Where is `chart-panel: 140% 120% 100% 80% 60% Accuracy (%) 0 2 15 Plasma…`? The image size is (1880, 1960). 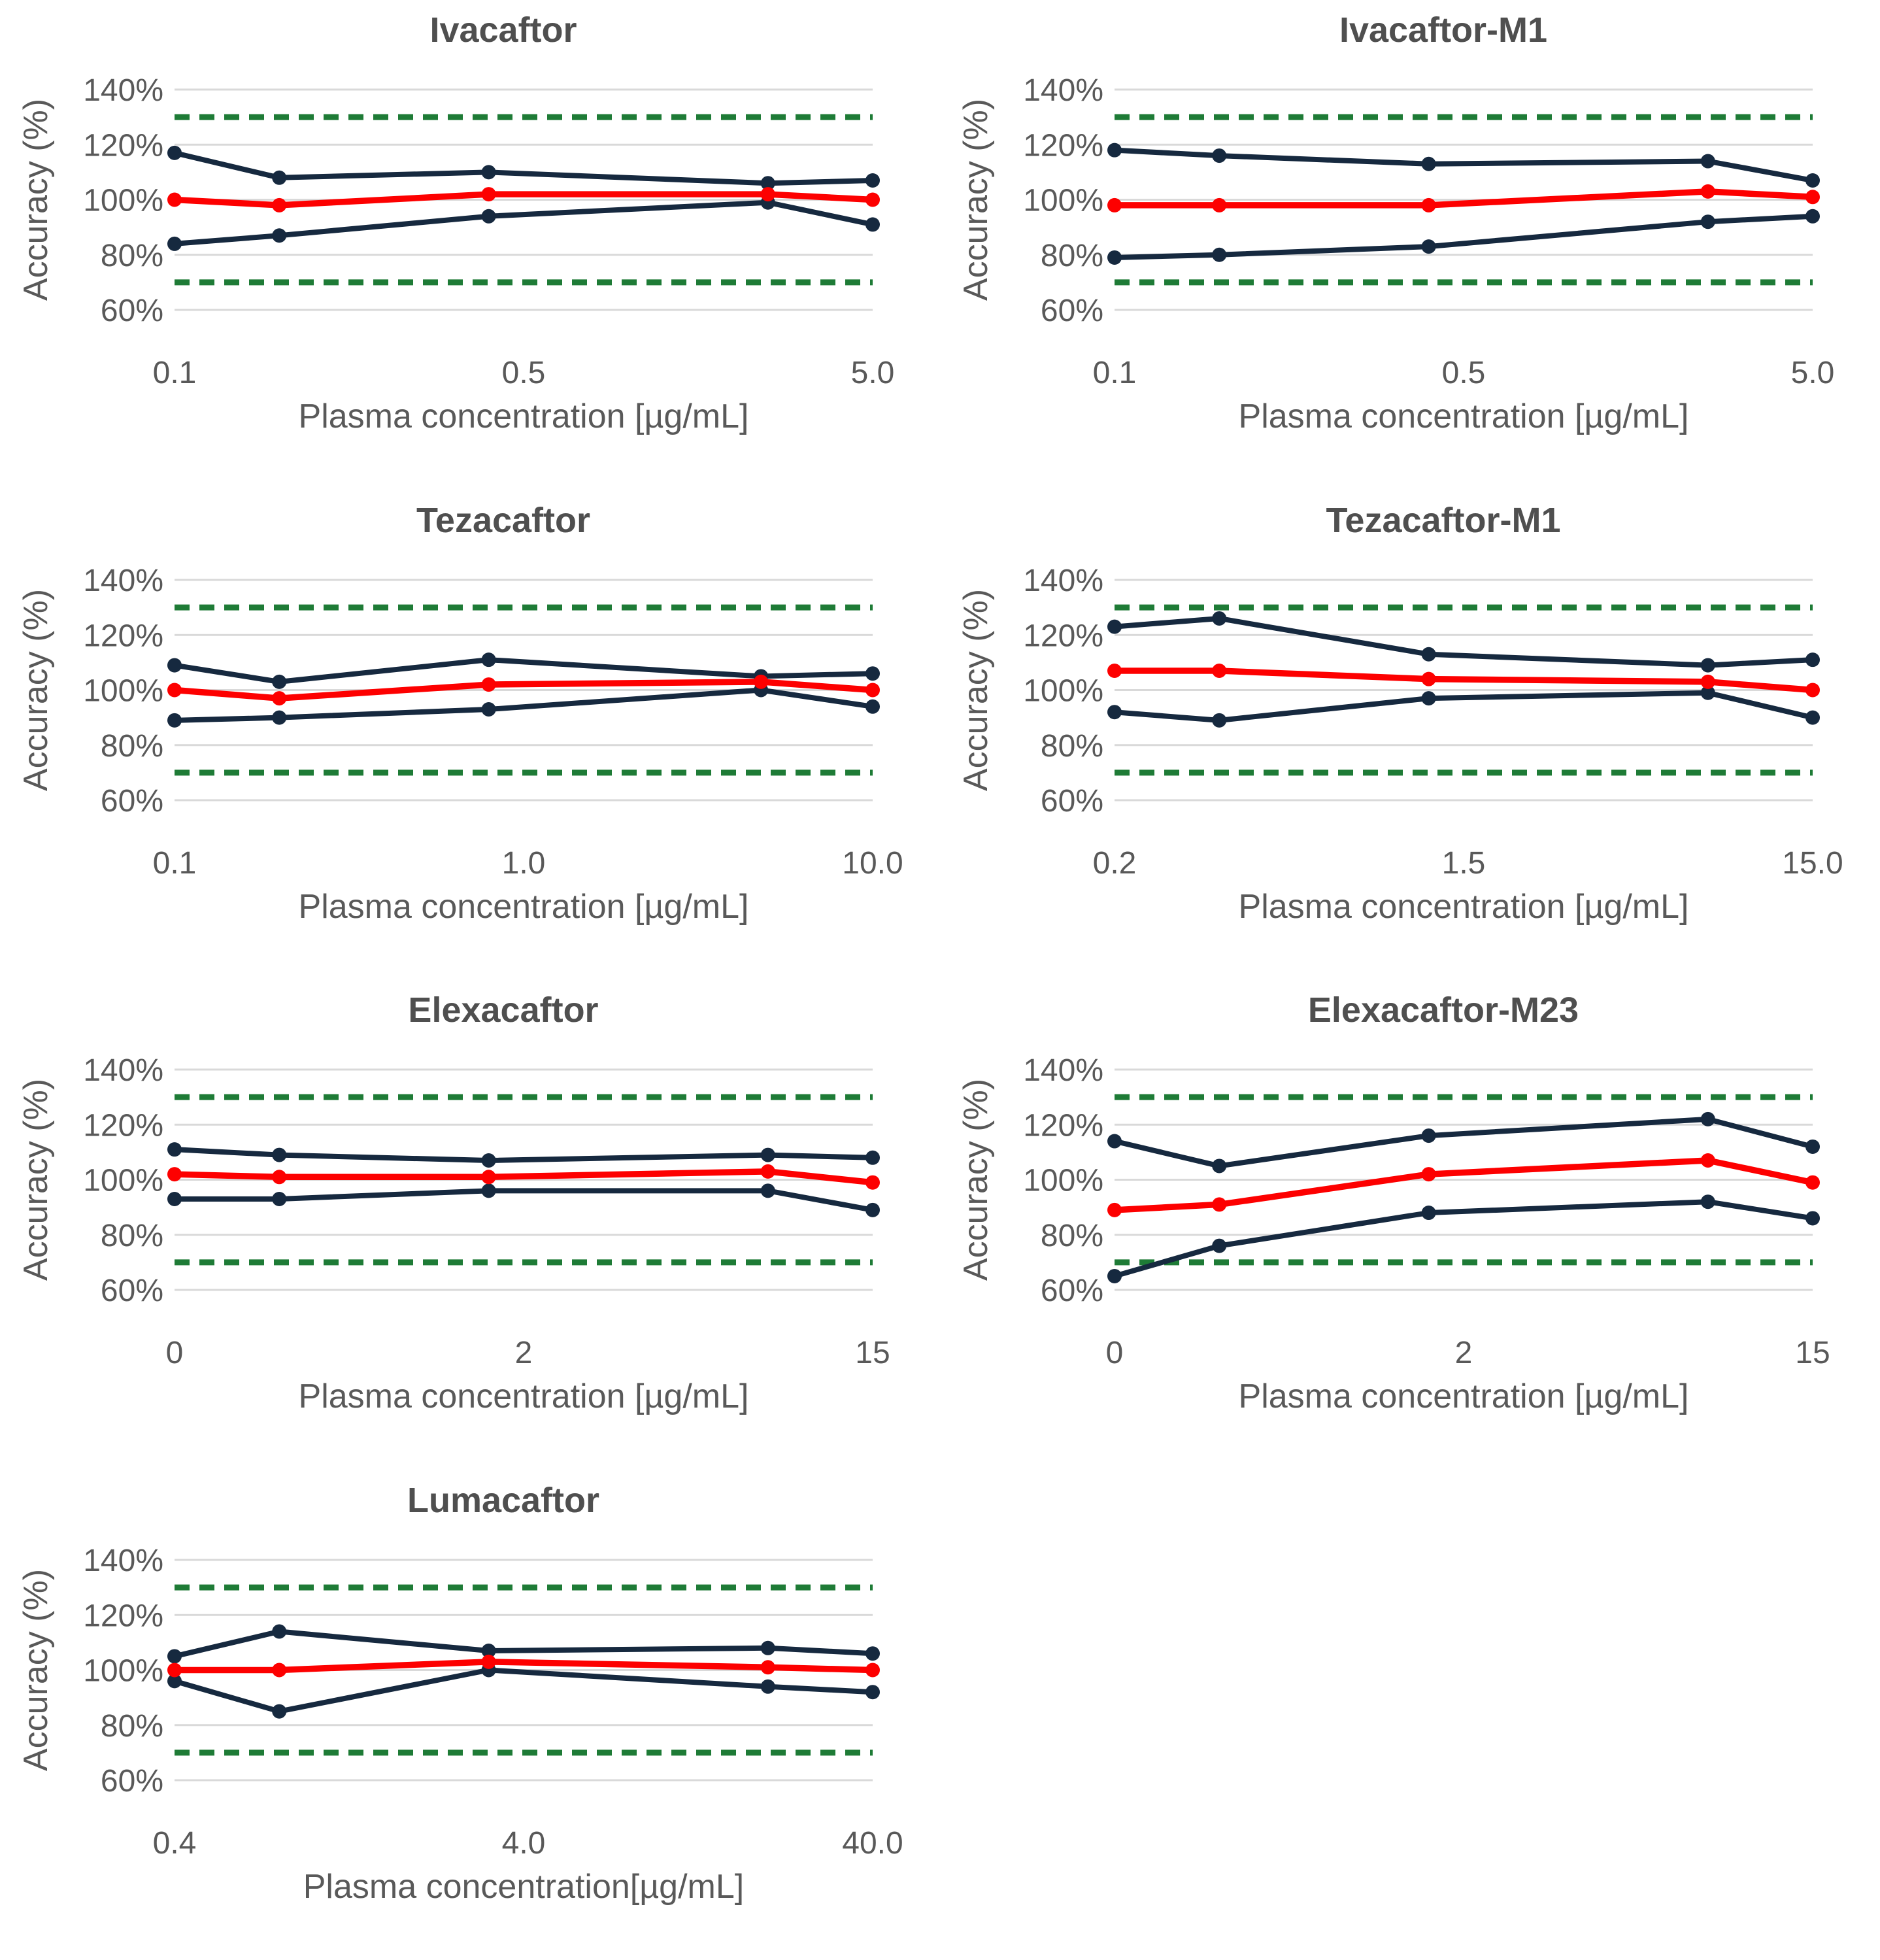
chart-panel: 140% 120% 100% 80% 60% Accuracy (%) 0 2 15 Plasma… is located at coordinates (1410, 1225).